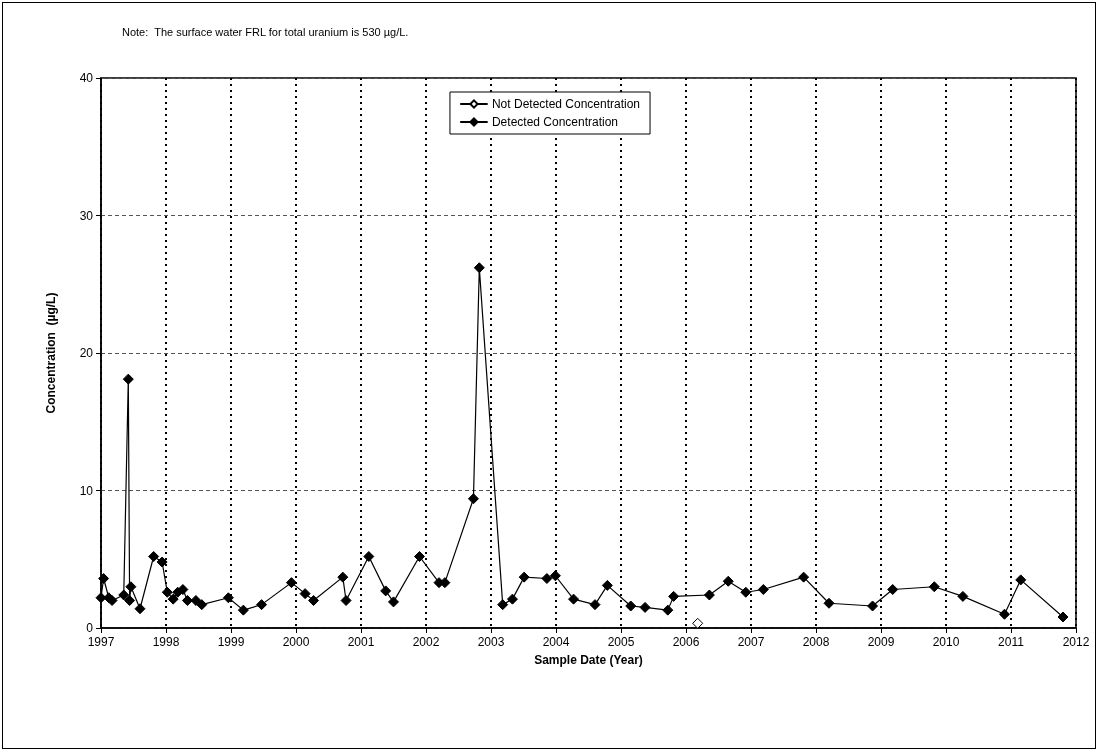  What do you see at coordinates (566, 104) in the screenshot?
I see `legend-label: Not Detected Concentration` at bounding box center [566, 104].